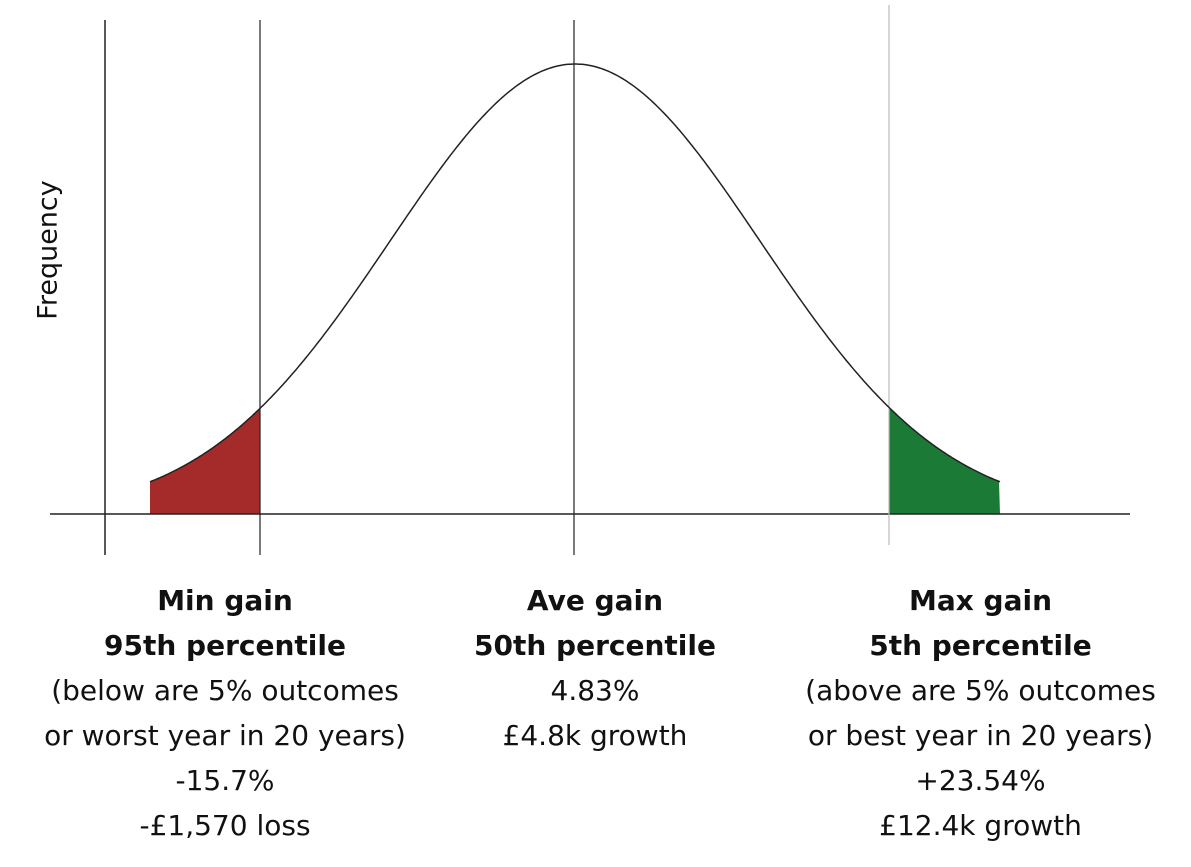 The width and height of the screenshot is (1191, 867). Describe the element at coordinates (980, 735) in the screenshot. I see `max-gain-note-2: or best year in 20 years)` at that location.